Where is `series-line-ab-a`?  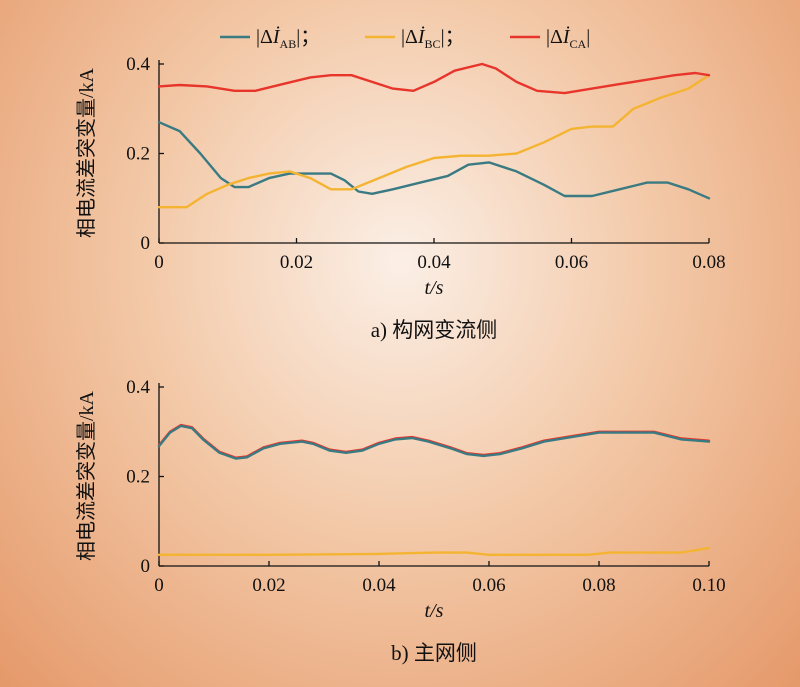 series-line-ab-a is located at coordinates (434, 160).